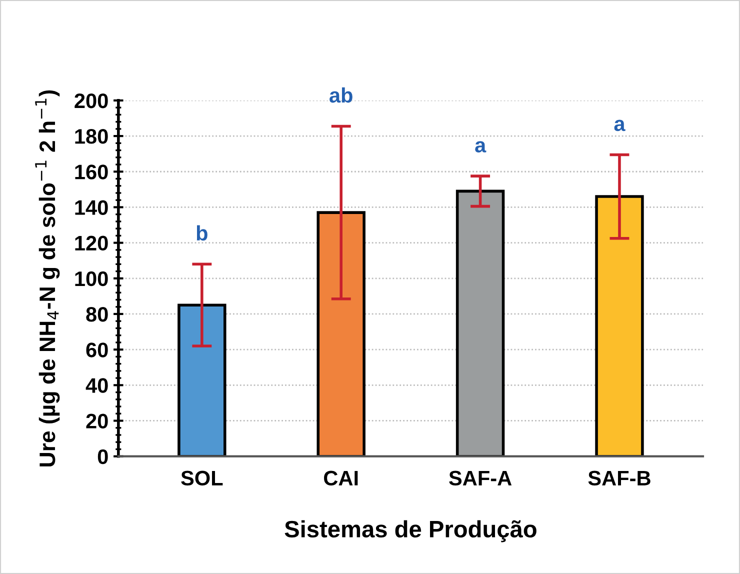  Describe the element at coordinates (97, 350) in the screenshot. I see `y-tick-label: 60` at that location.